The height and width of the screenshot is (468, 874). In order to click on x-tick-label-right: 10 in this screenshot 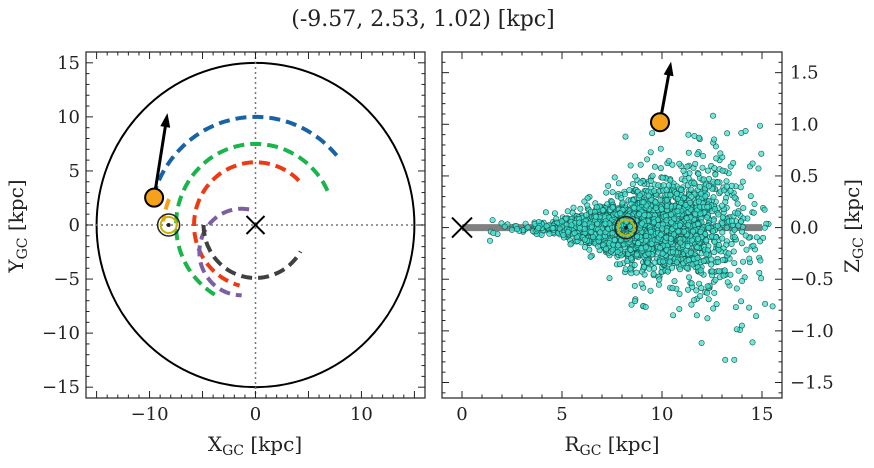, I will do `click(662, 414)`.